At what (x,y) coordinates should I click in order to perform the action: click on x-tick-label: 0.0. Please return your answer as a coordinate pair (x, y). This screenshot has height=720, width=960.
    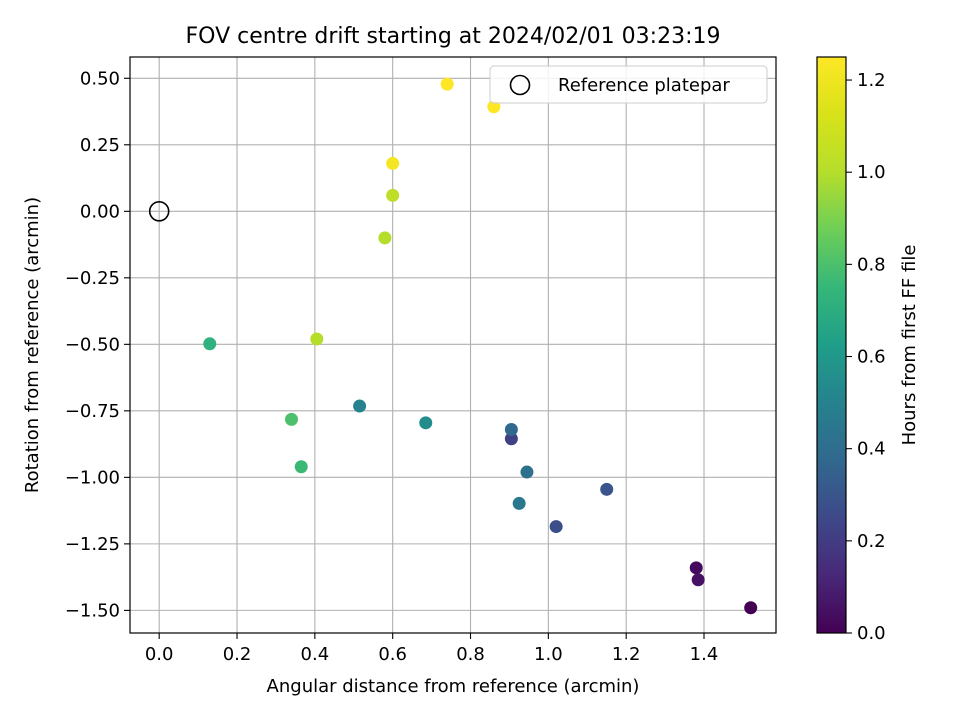
    Looking at the image, I should click on (159, 654).